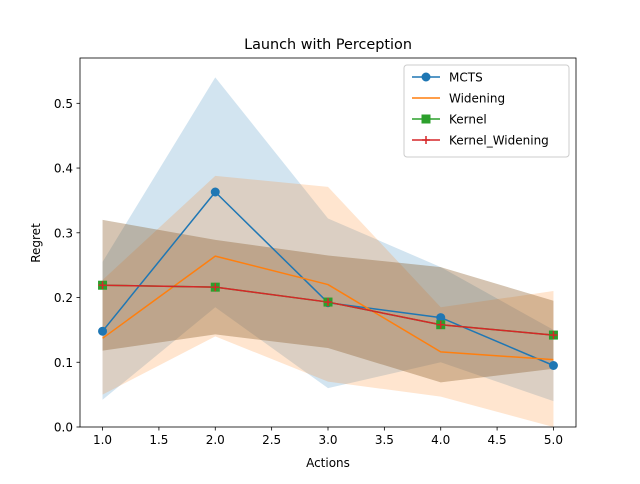  I want to click on x-tick-label: 4.5, so click(497, 440).